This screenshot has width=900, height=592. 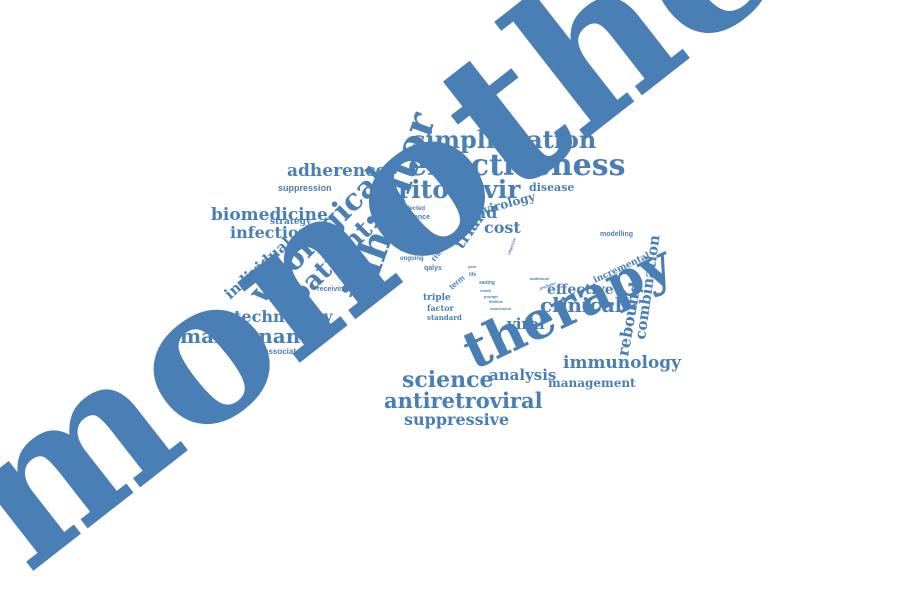 I want to click on word-effective: effective, so click(x=580, y=290).